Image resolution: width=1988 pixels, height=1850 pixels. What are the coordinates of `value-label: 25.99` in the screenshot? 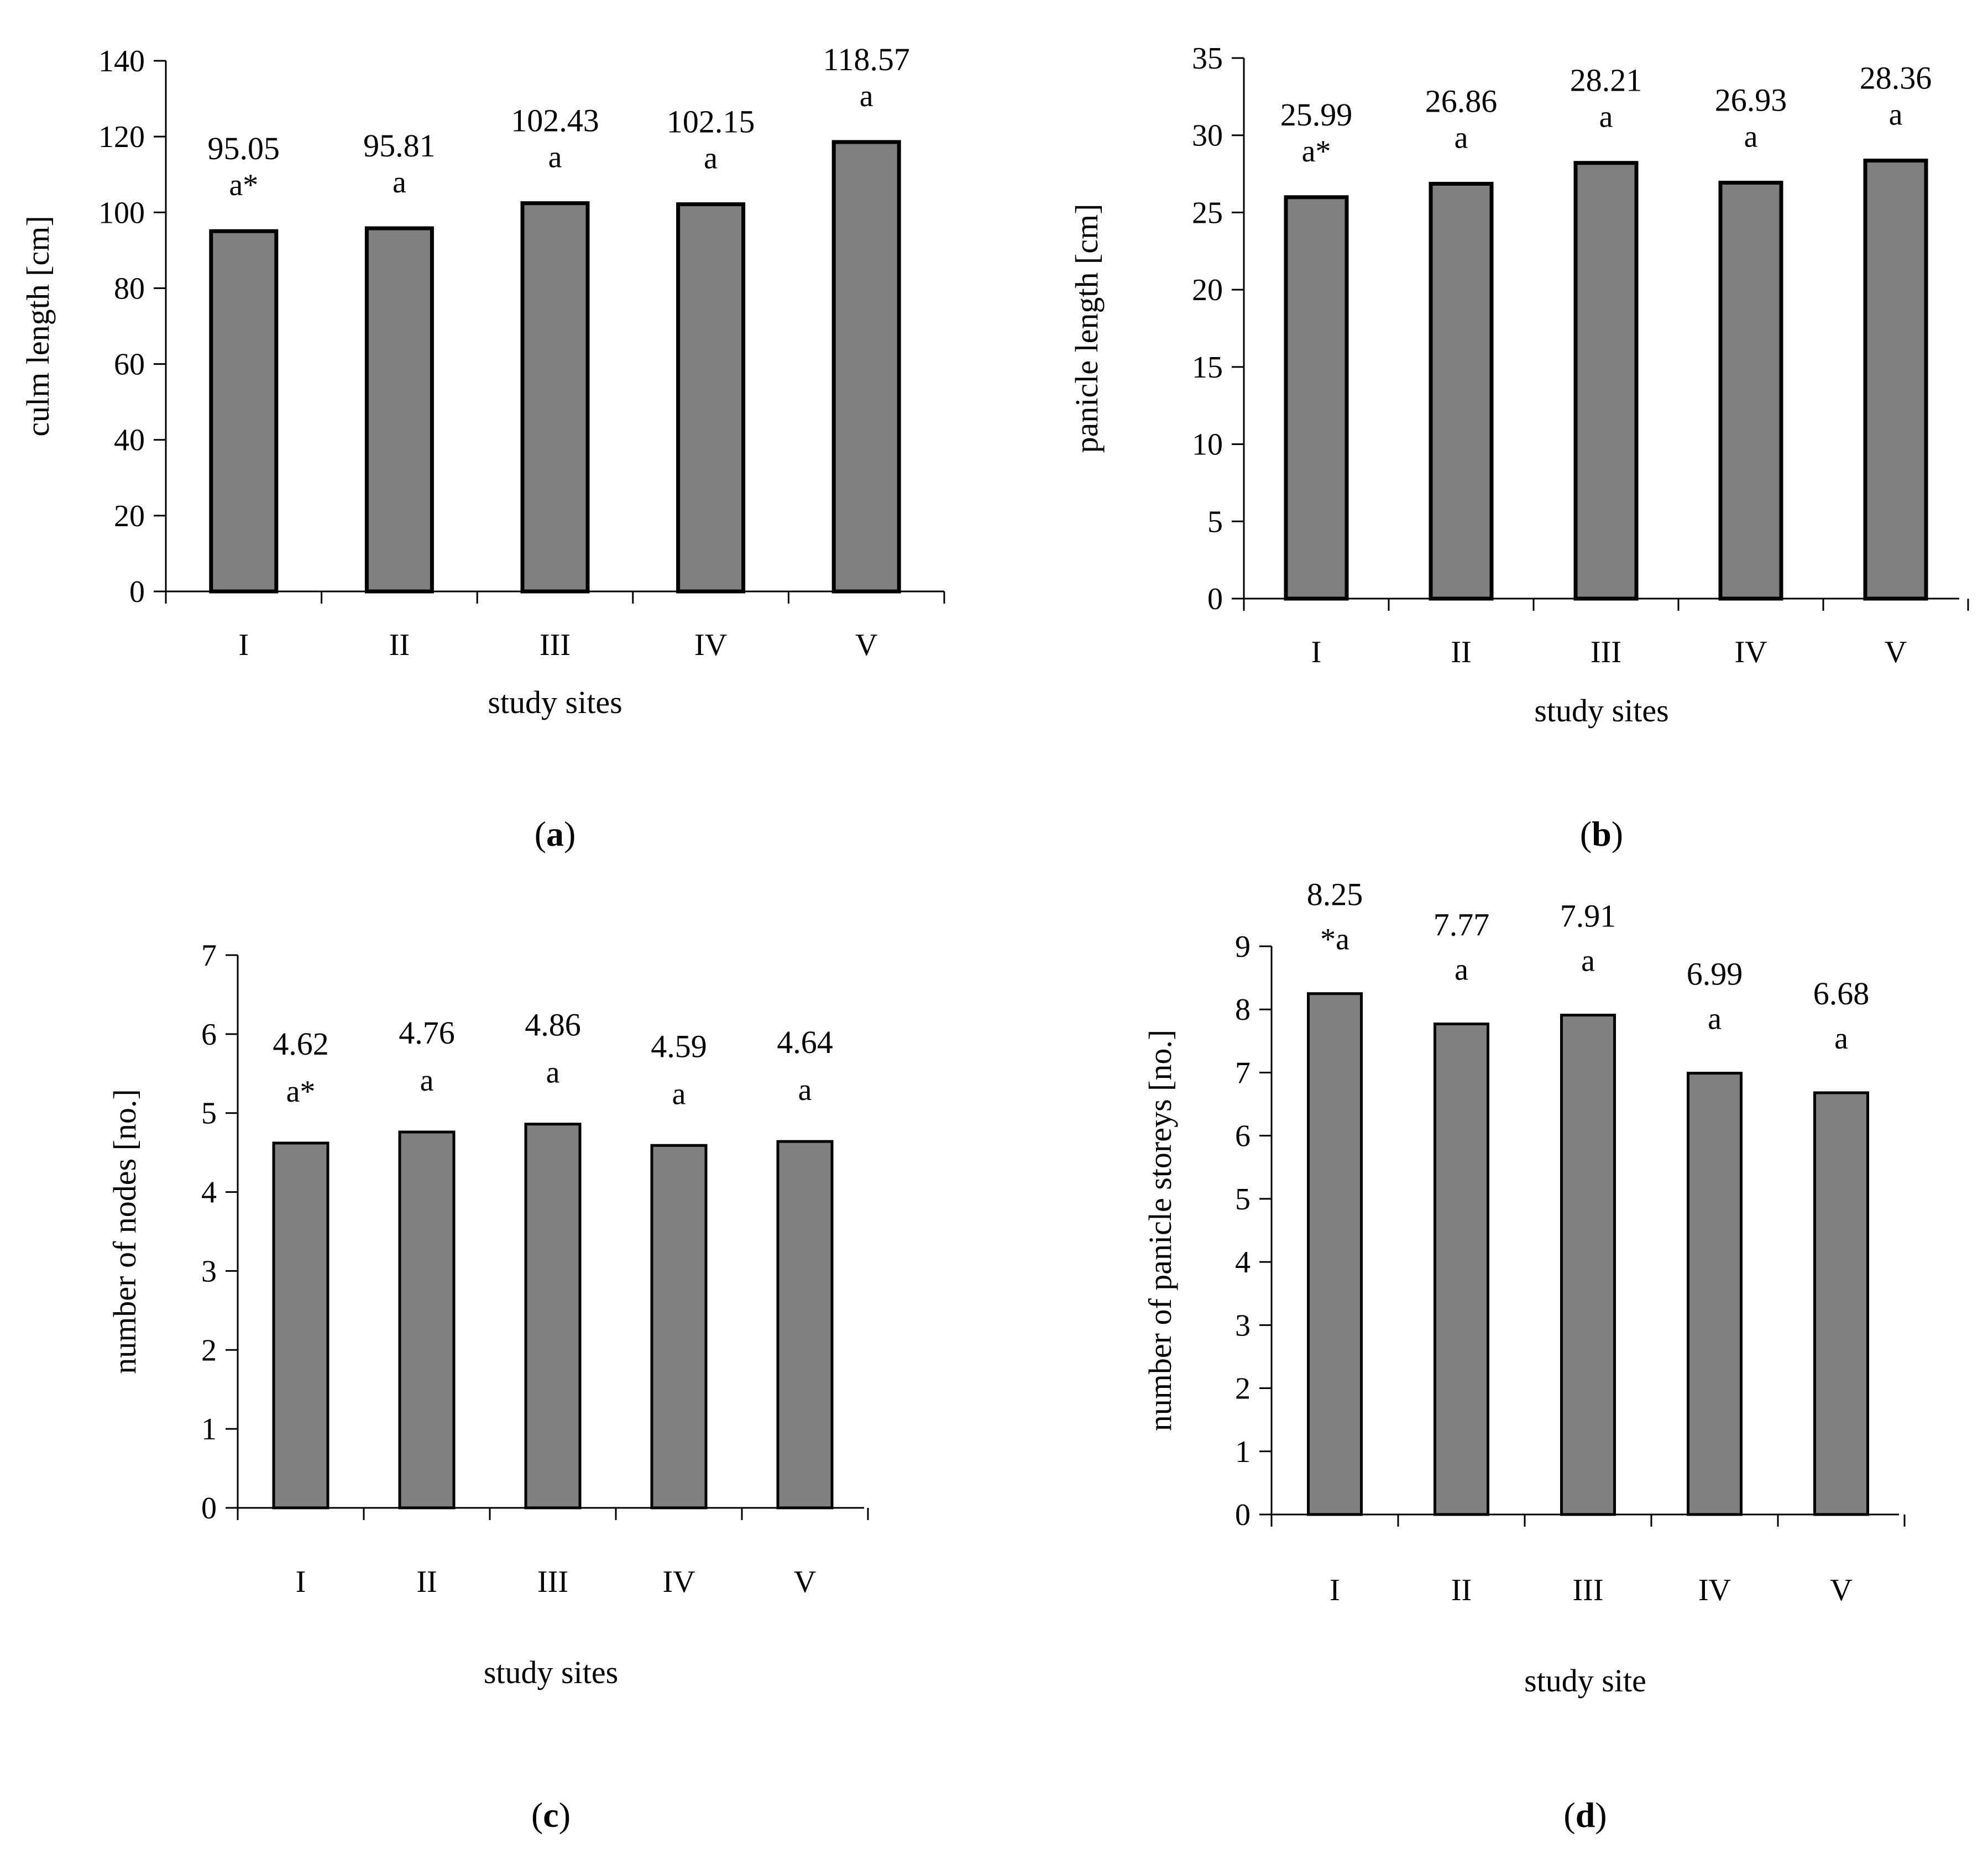 It's located at (1317, 115).